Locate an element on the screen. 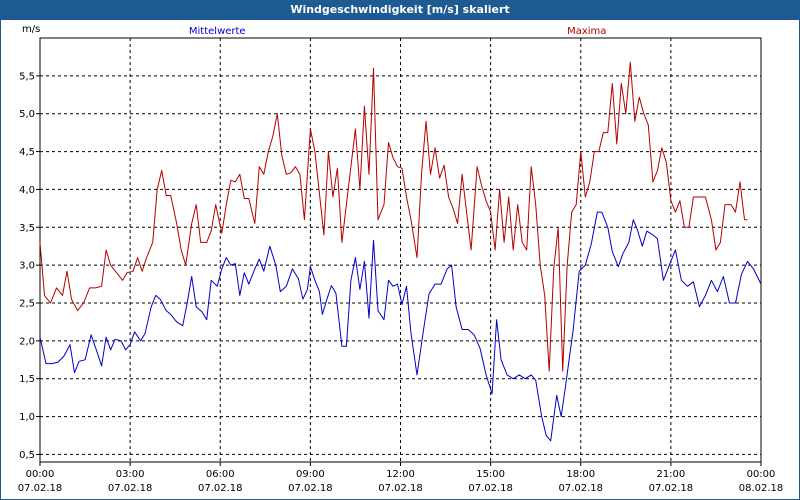  y-tick-label: 1,5 is located at coordinates (27, 379).